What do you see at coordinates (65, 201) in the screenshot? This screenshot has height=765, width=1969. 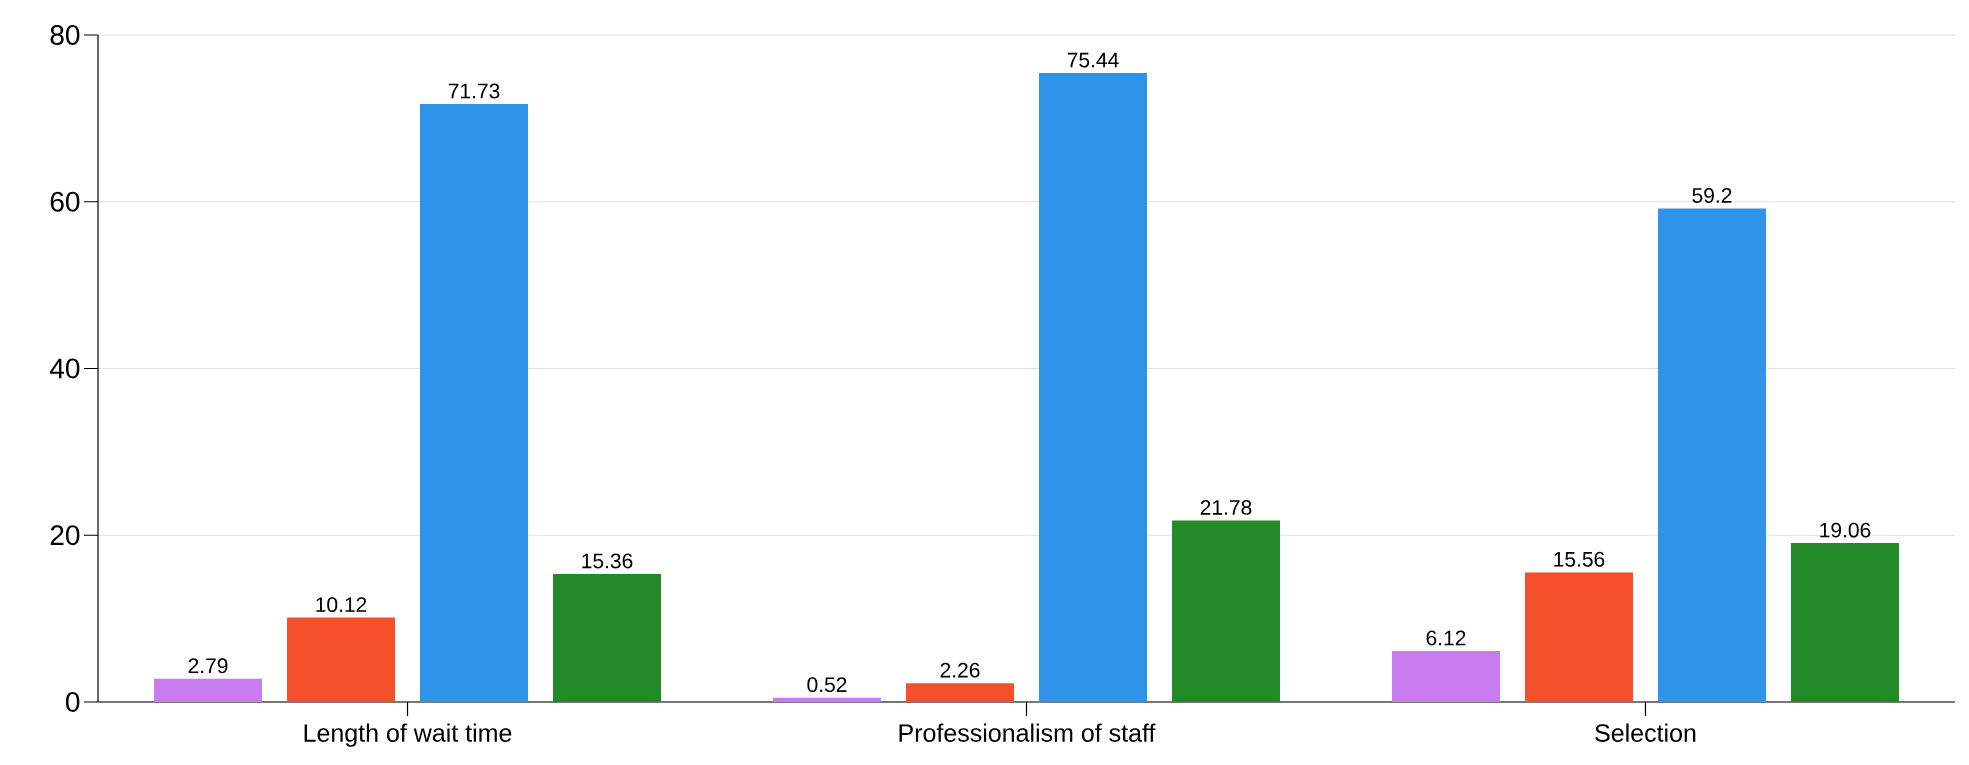 I see `y-tick-label: 60` at bounding box center [65, 201].